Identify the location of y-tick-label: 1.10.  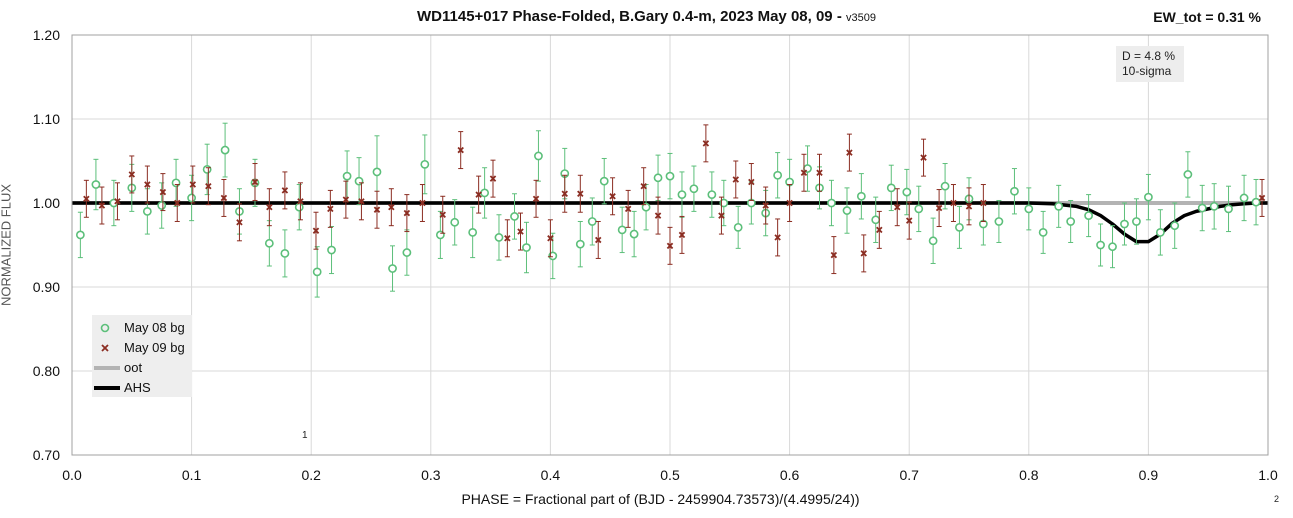
(46, 119).